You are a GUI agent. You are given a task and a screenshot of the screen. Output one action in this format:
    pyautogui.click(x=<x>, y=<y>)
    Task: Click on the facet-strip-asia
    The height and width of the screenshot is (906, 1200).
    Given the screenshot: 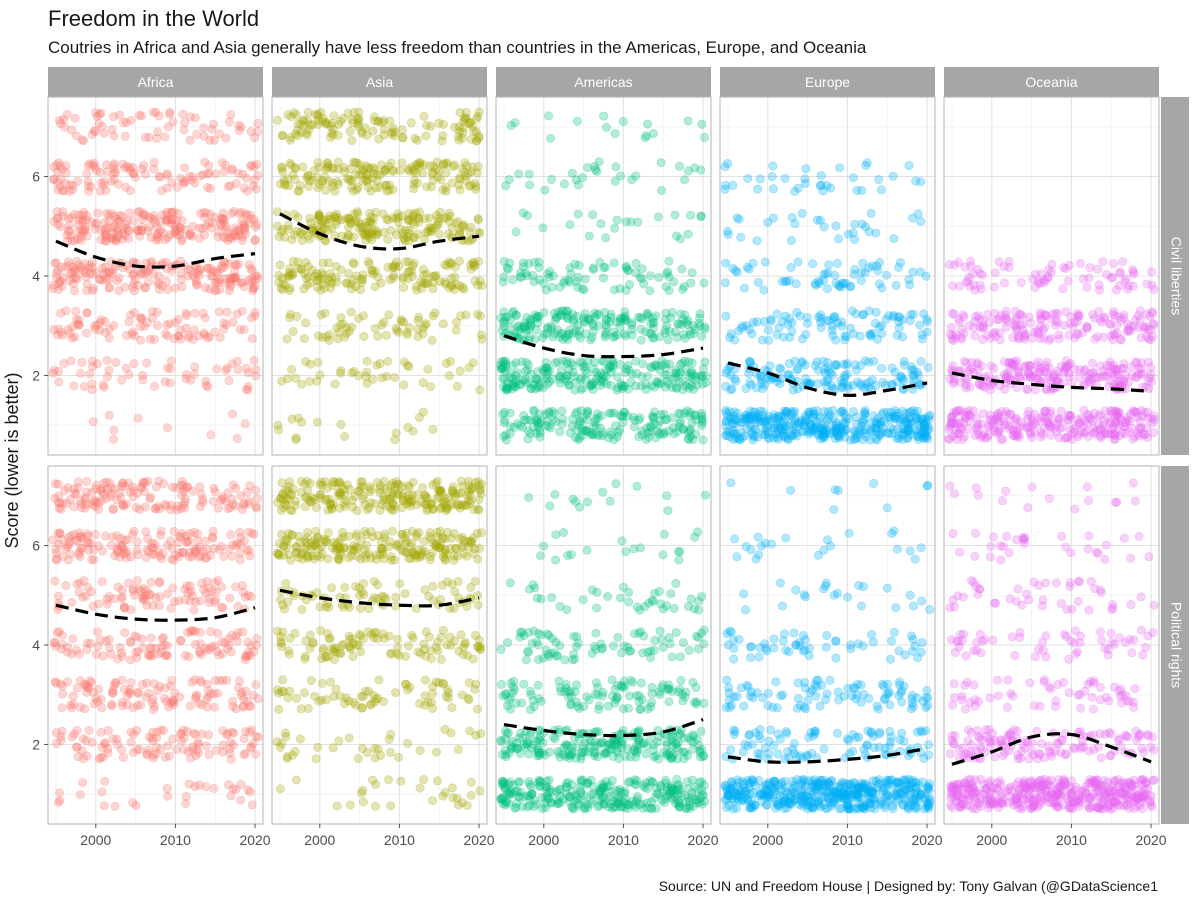 What is the action you would take?
    pyautogui.click(x=379, y=82)
    